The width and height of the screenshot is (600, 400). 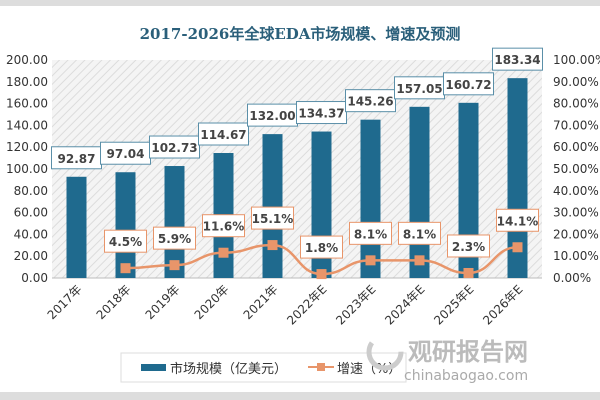 I want to click on x-tick-label: 2019年, so click(x=163, y=302).